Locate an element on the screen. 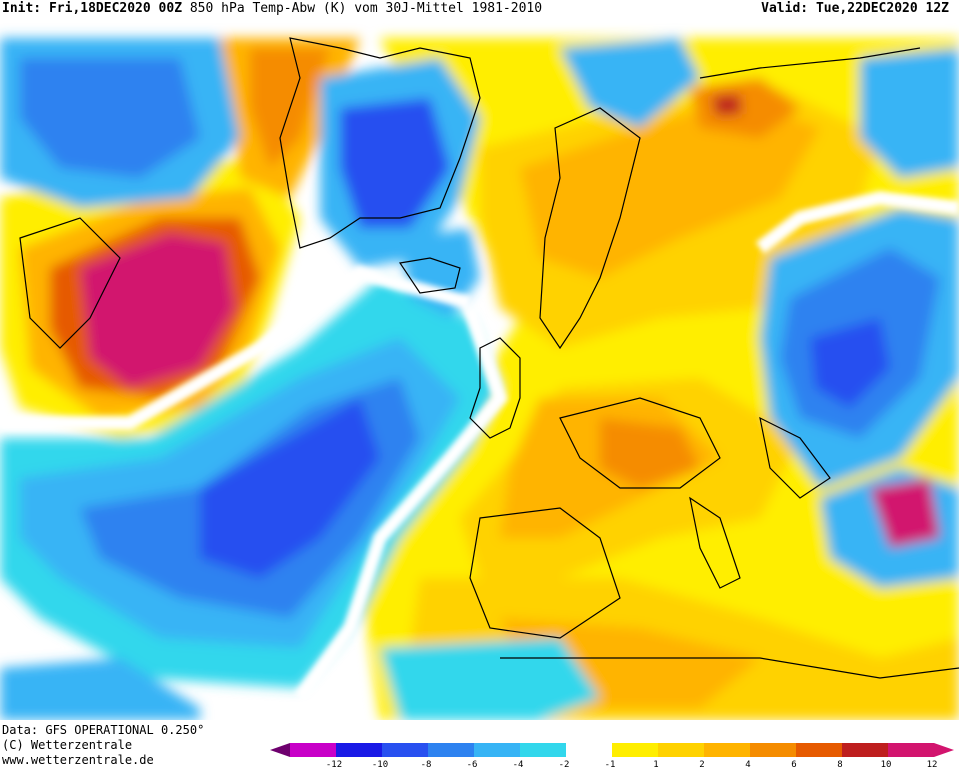 The height and width of the screenshot is (770, 959). legend-tick-label: -1 is located at coordinates (610, 765).